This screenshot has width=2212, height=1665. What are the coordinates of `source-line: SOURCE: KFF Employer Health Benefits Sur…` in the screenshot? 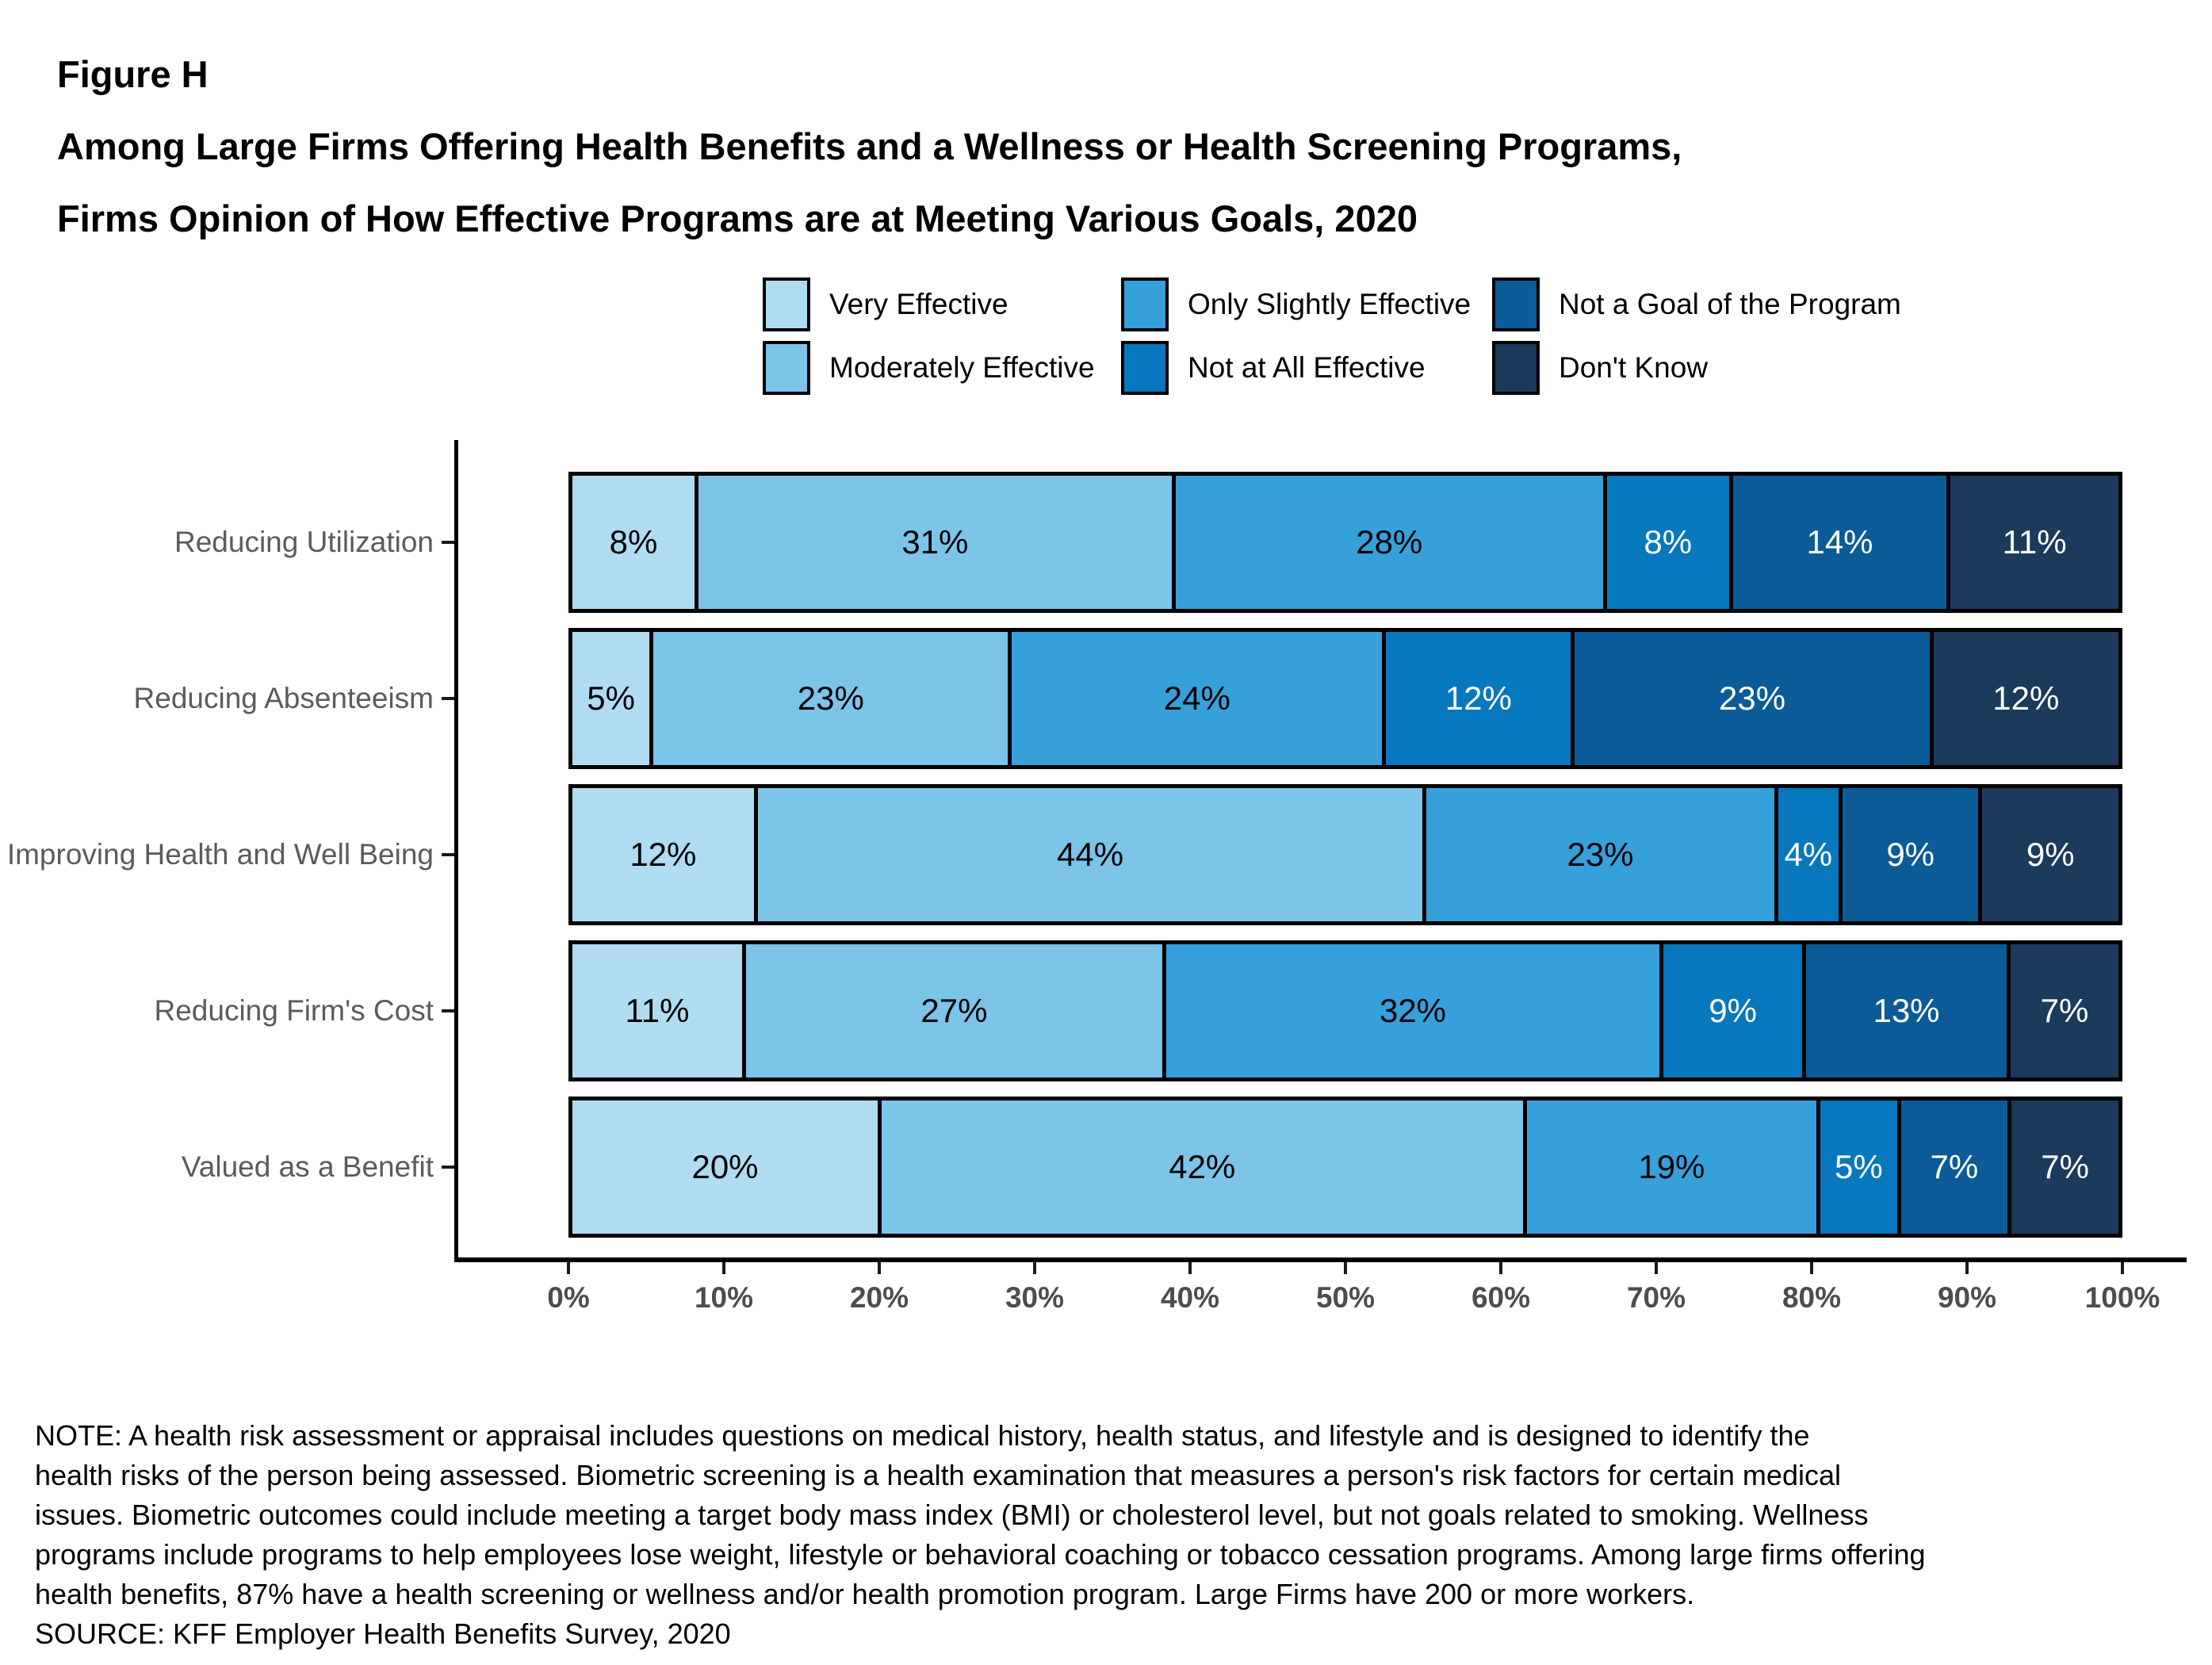 It's located at (383, 1633).